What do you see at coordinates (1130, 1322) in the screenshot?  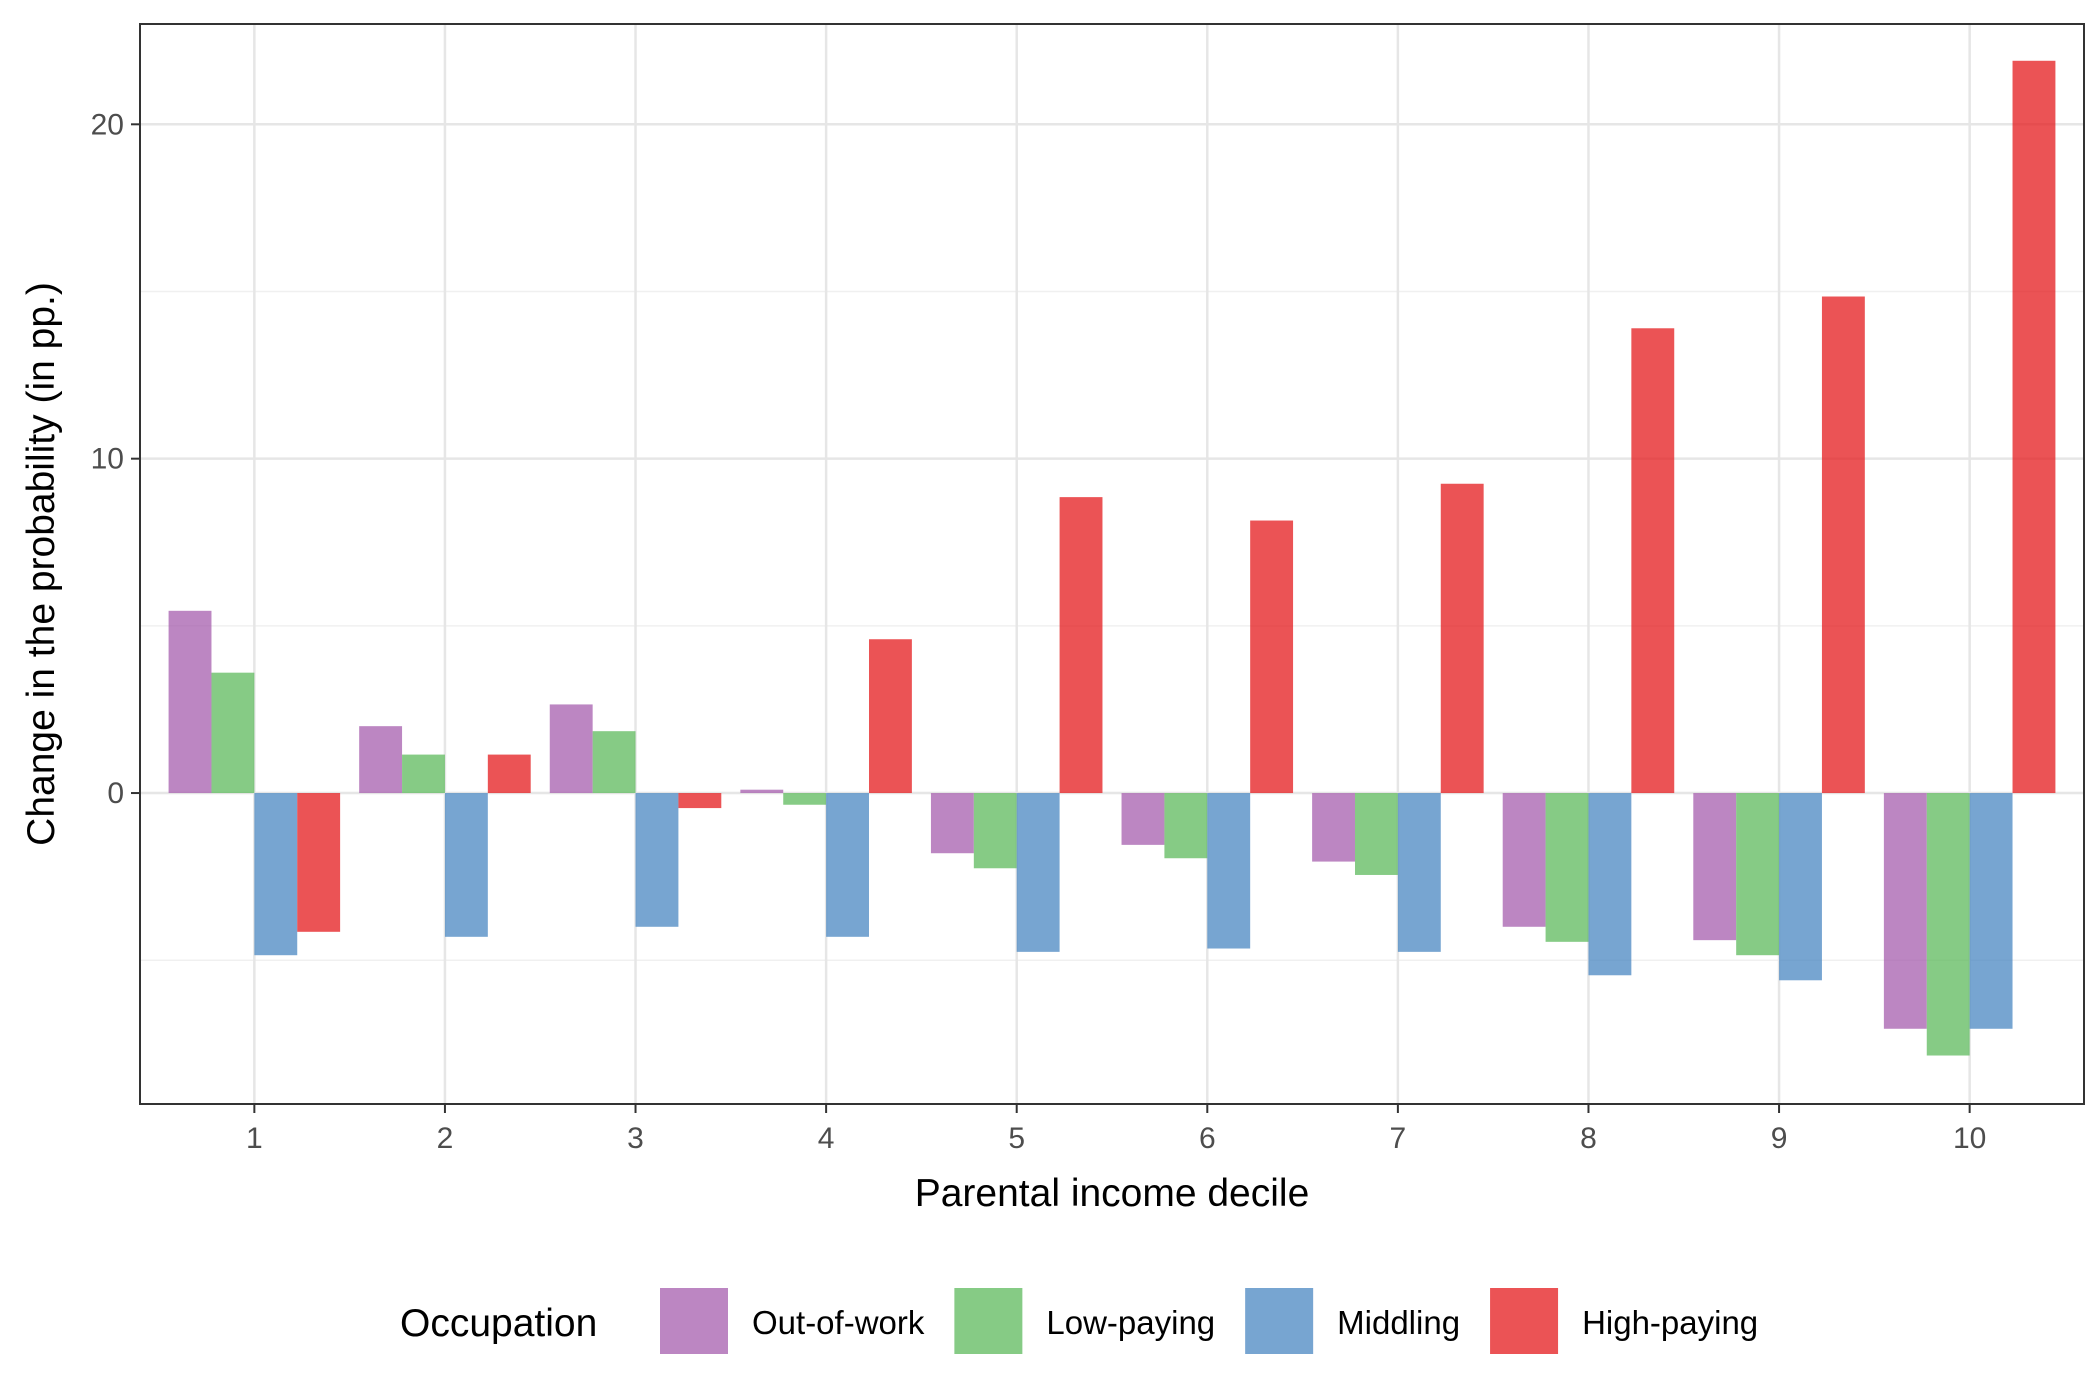 I see `legend-label: Low-paying` at bounding box center [1130, 1322].